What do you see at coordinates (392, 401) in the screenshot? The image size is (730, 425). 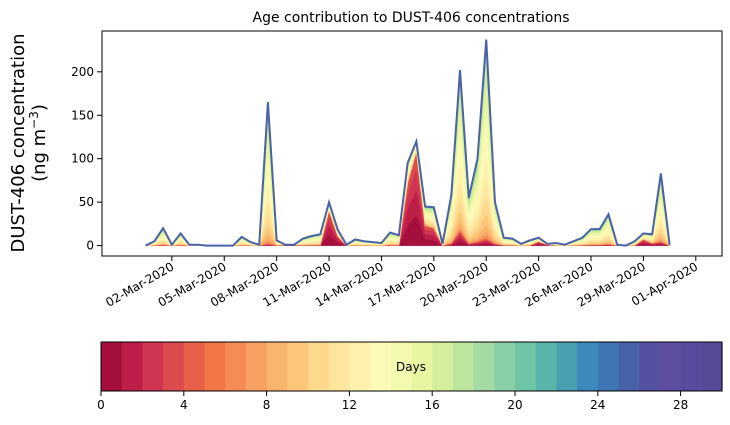 I see `colorbar-ticks: 0 4 8 12 16 20 24 28` at bounding box center [392, 401].